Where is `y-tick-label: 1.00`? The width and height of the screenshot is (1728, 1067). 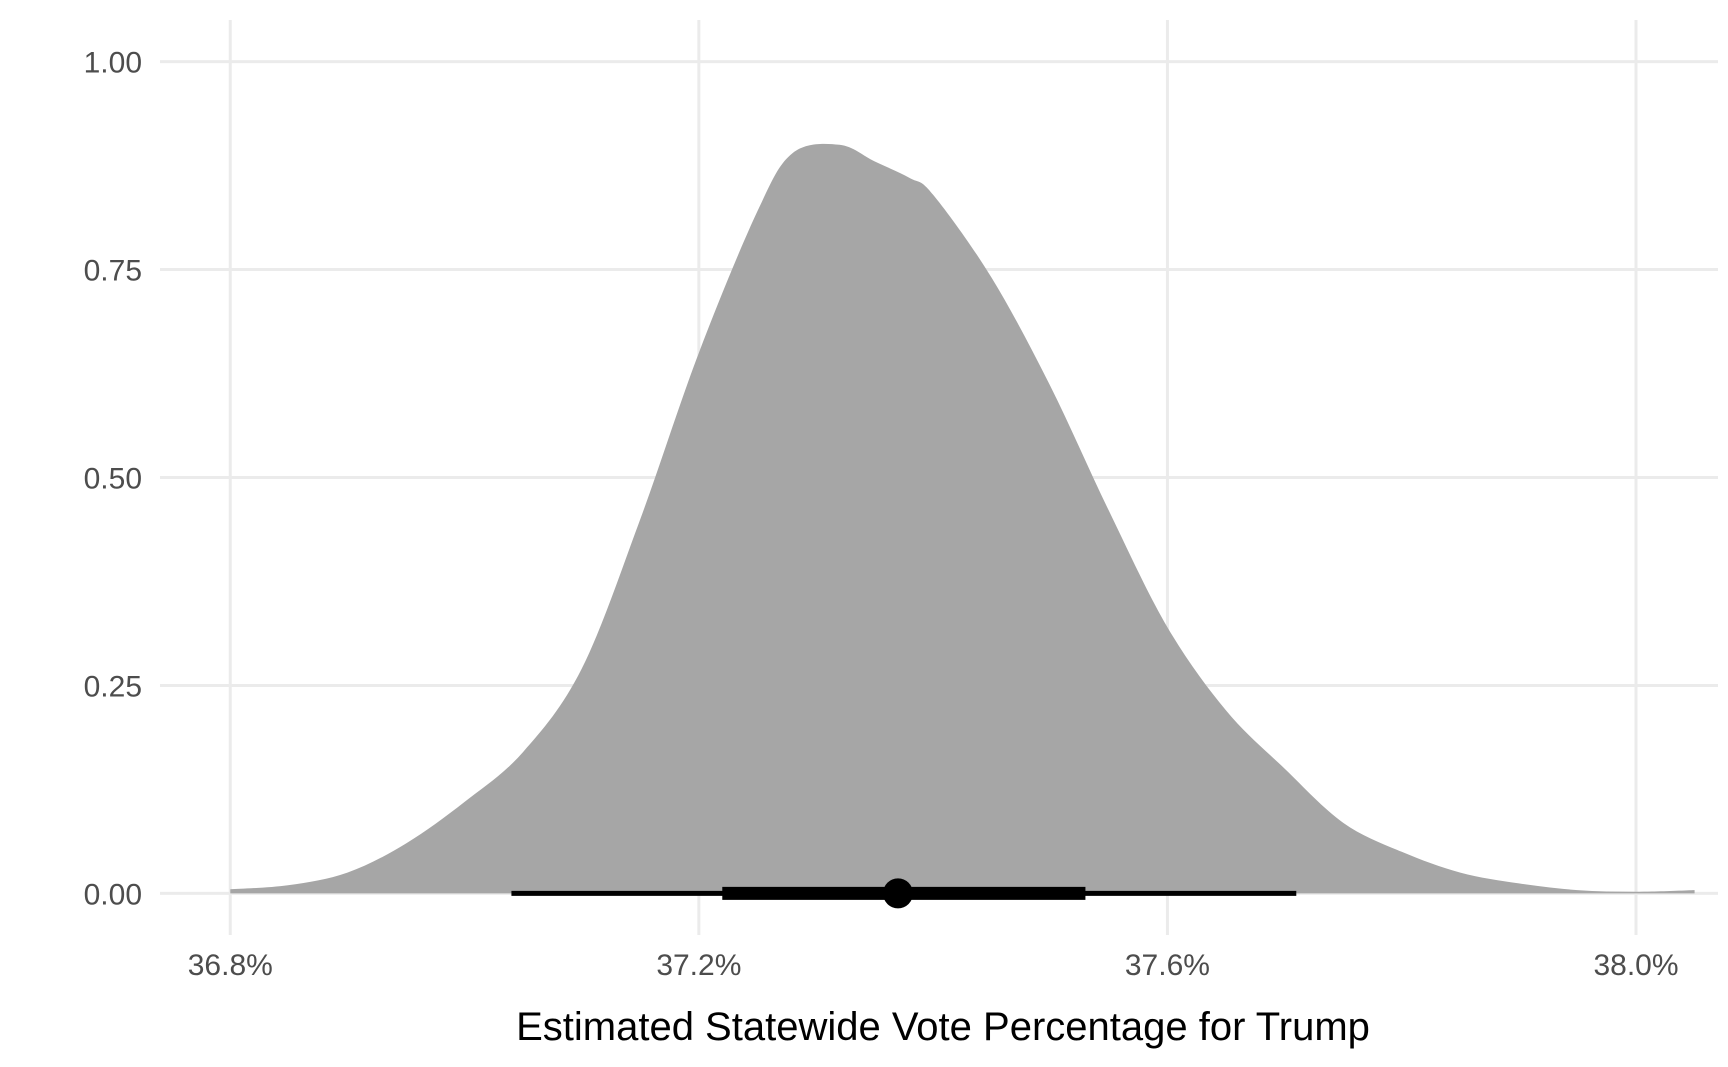
y-tick-label: 1.00 is located at coordinates (113, 63).